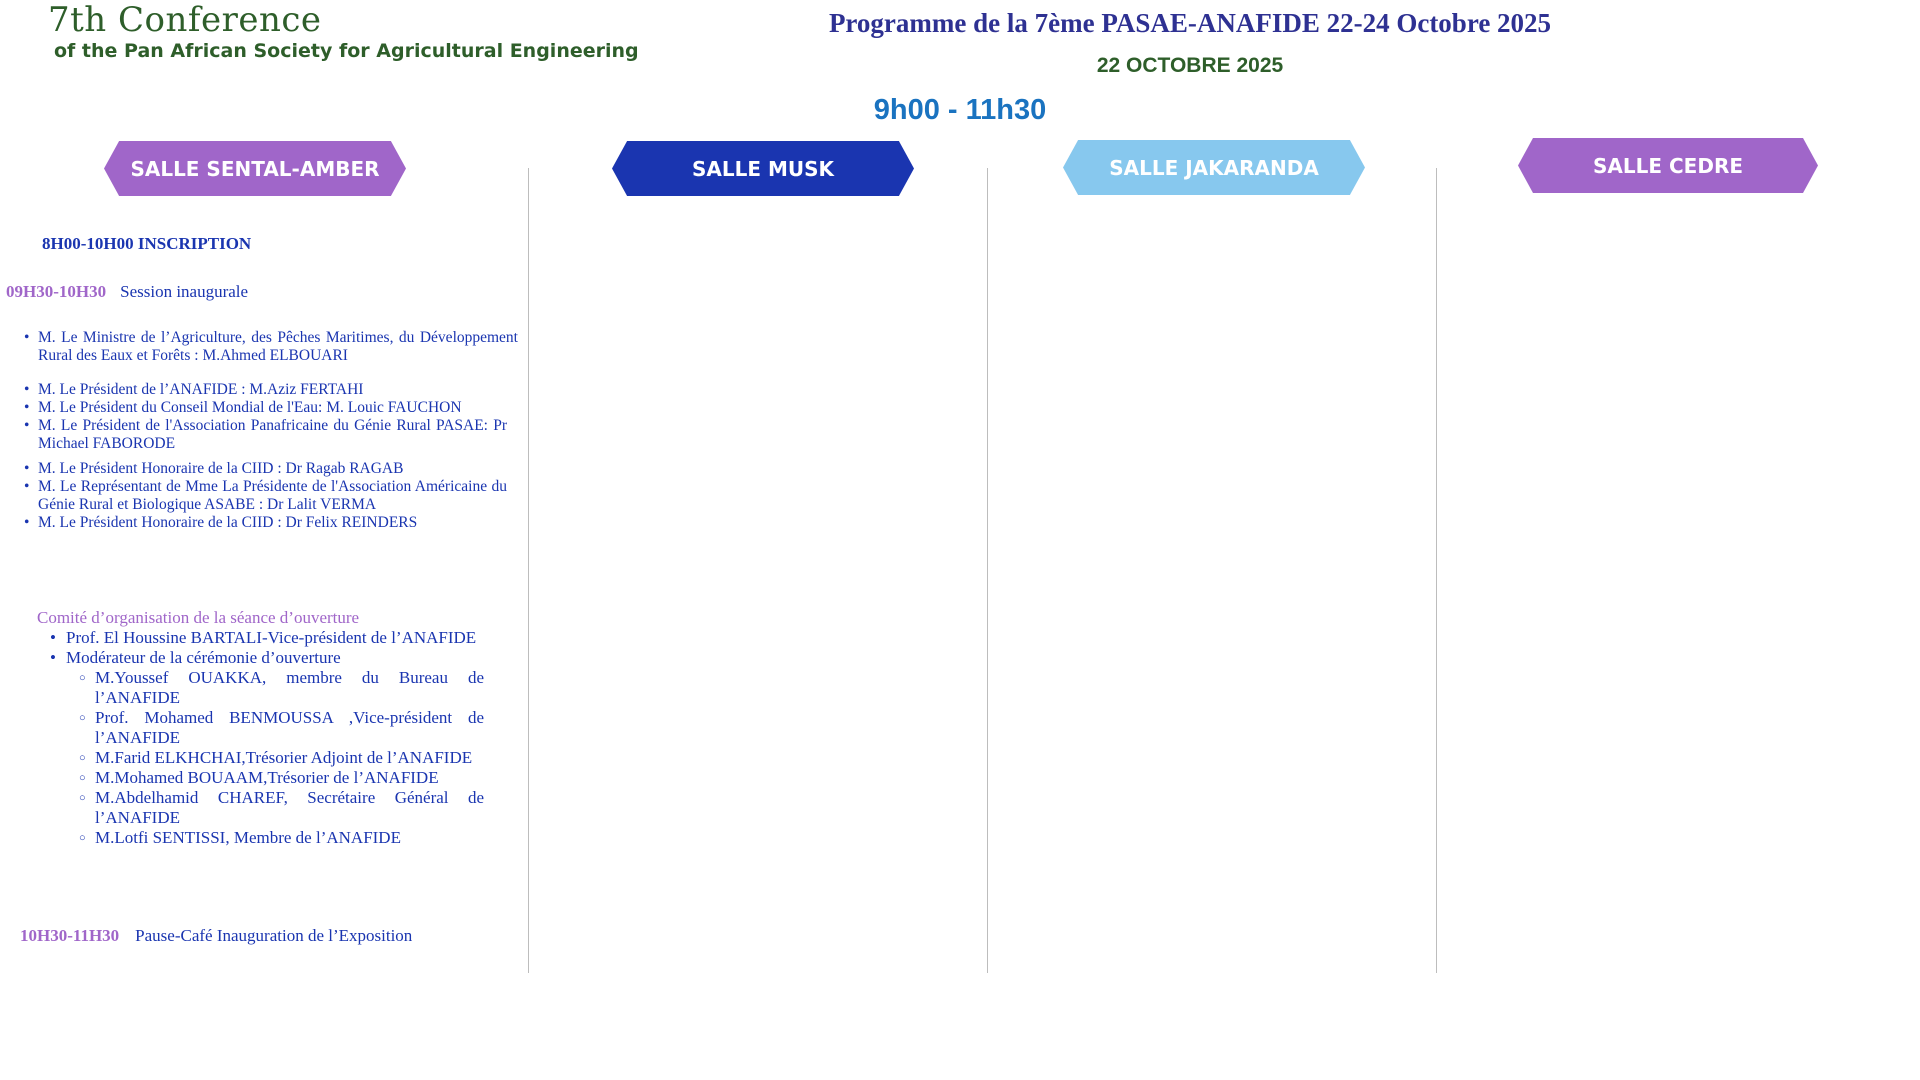  Describe the element at coordinates (184, 291) in the screenshot. I see `session-label: Session inaugurale` at that location.